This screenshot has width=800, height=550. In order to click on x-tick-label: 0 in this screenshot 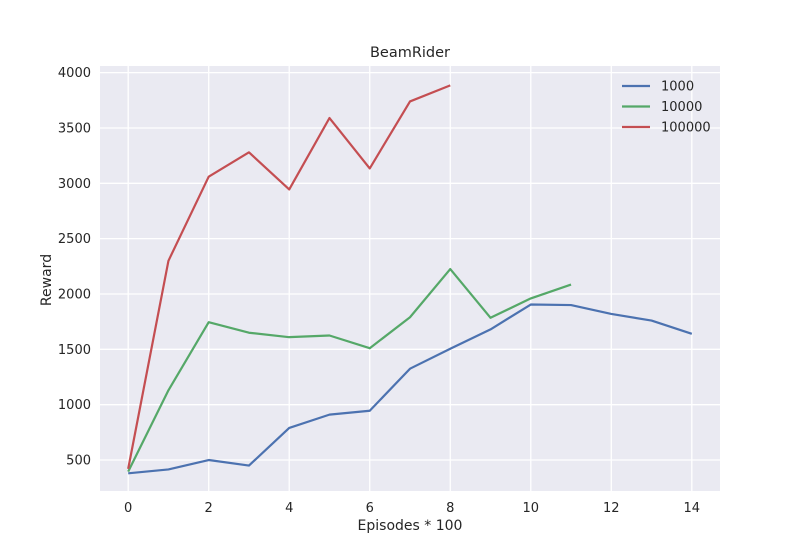, I will do `click(128, 508)`.